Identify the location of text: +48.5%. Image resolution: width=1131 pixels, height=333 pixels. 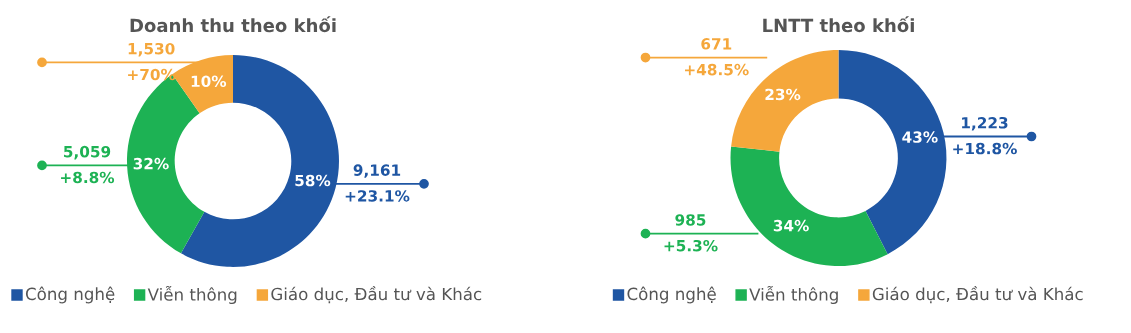
(717, 69).